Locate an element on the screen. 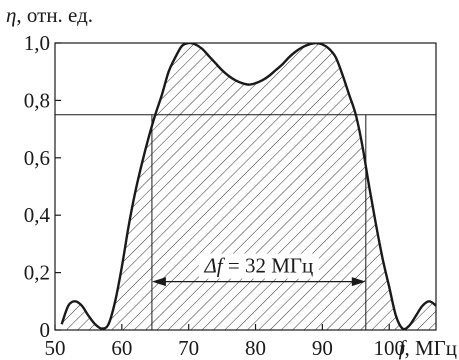  y-tick-label: 0,8 is located at coordinates (37, 100).